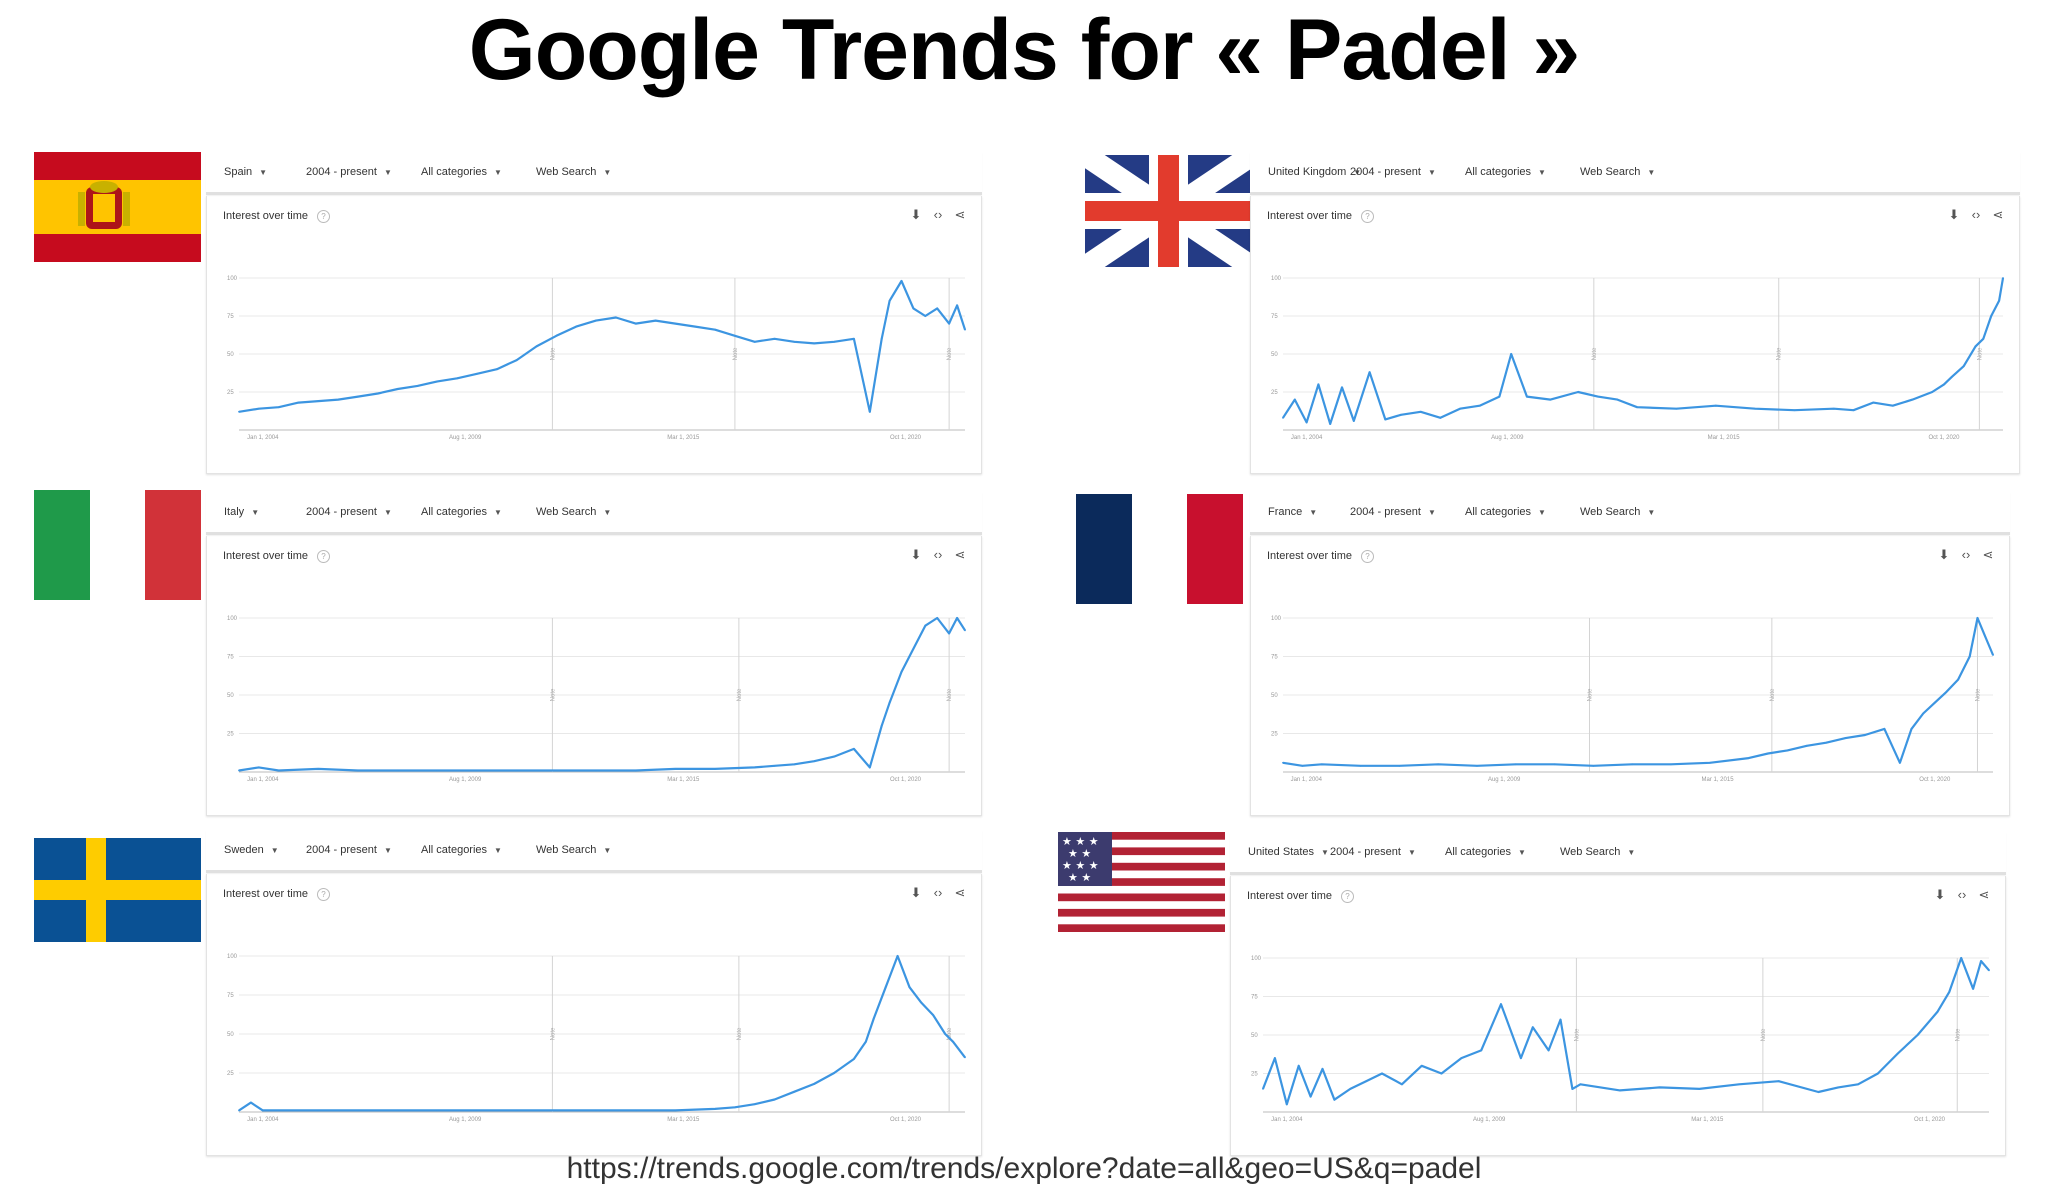 The image size is (2048, 1194). I want to click on x-tick-label: Aug 1, 2009, so click(465, 438).